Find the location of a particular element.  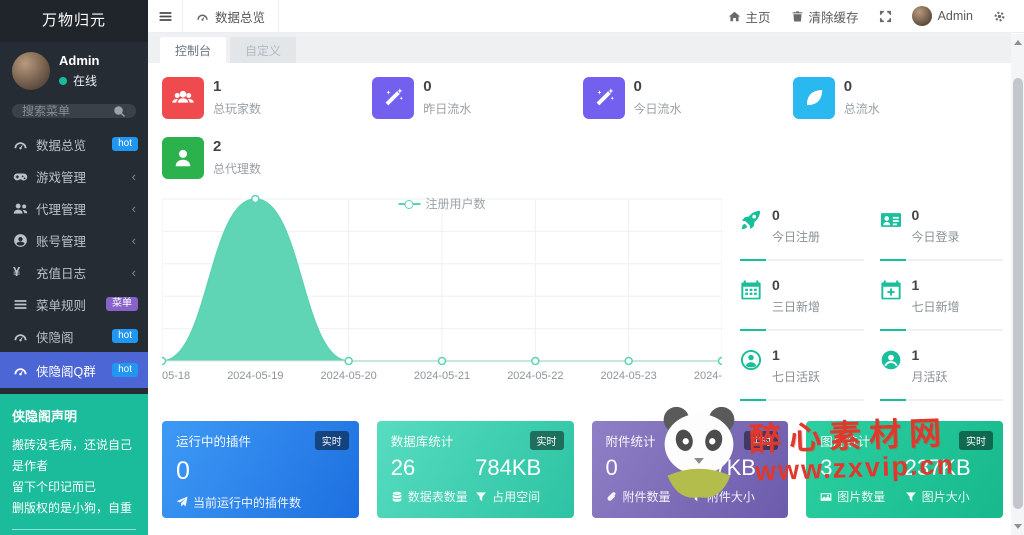

chart-legend: 注册用户数 is located at coordinates (442, 203).